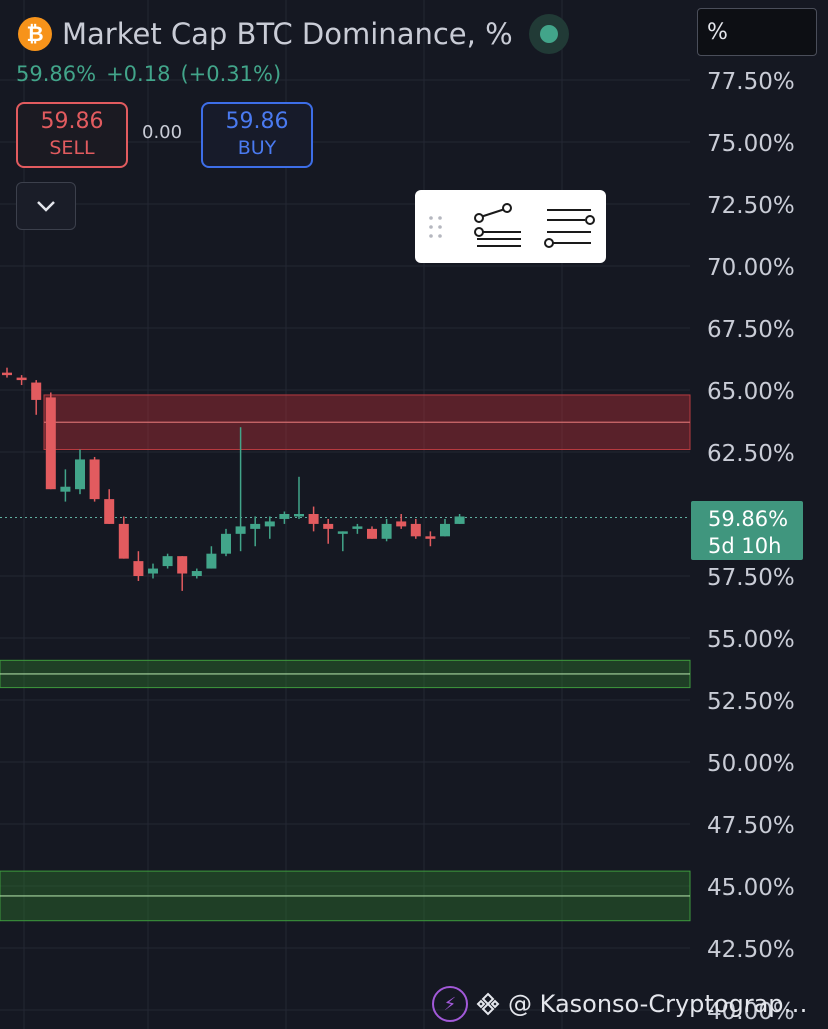 Image resolution: width=828 pixels, height=1029 pixels. Describe the element at coordinates (488, 1004) in the screenshot. I see `binance-icon` at that location.